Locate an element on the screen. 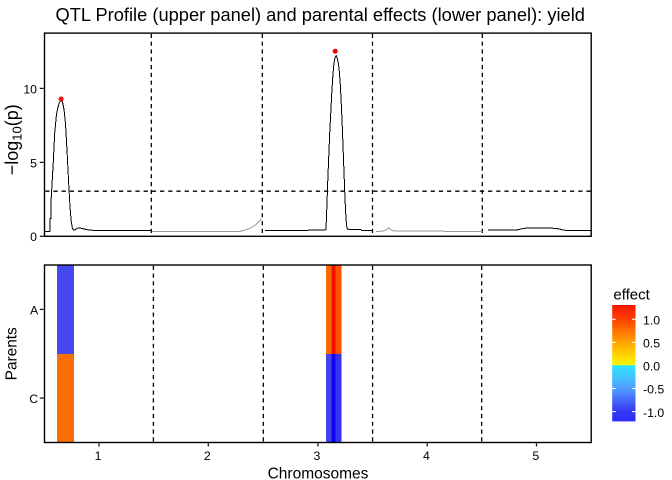 The width and height of the screenshot is (672, 480). svg-text: -1.0 is located at coordinates (653, 413).